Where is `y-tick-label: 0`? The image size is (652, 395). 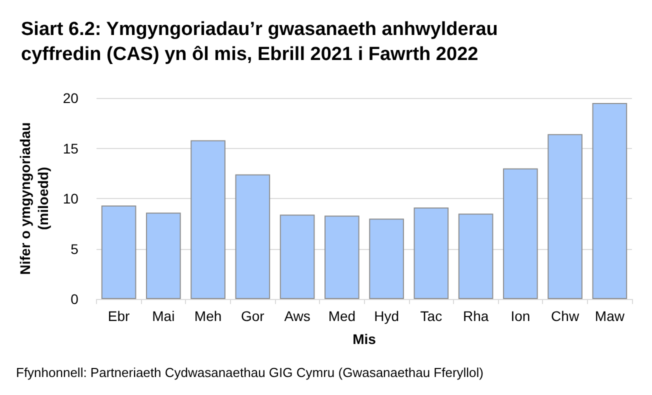 y-tick-label: 0 is located at coordinates (74, 299).